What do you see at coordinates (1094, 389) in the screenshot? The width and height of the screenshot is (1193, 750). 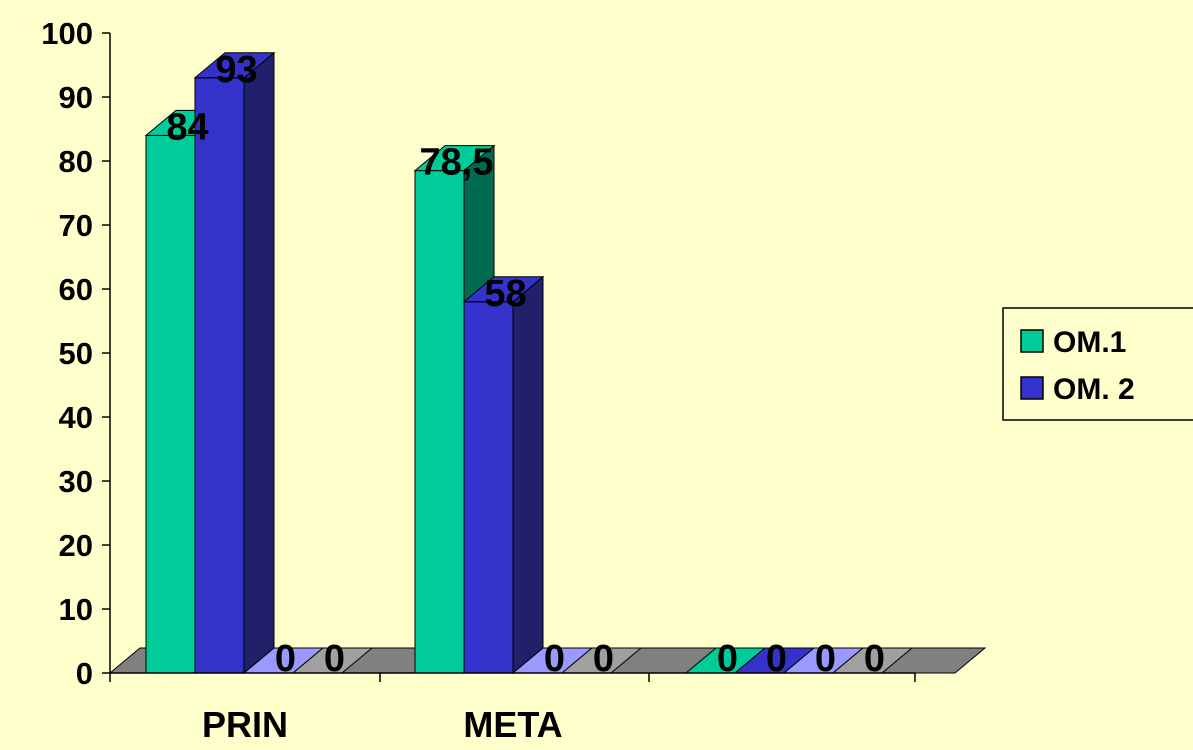 I see `legend-label: OM. 2` at bounding box center [1094, 389].